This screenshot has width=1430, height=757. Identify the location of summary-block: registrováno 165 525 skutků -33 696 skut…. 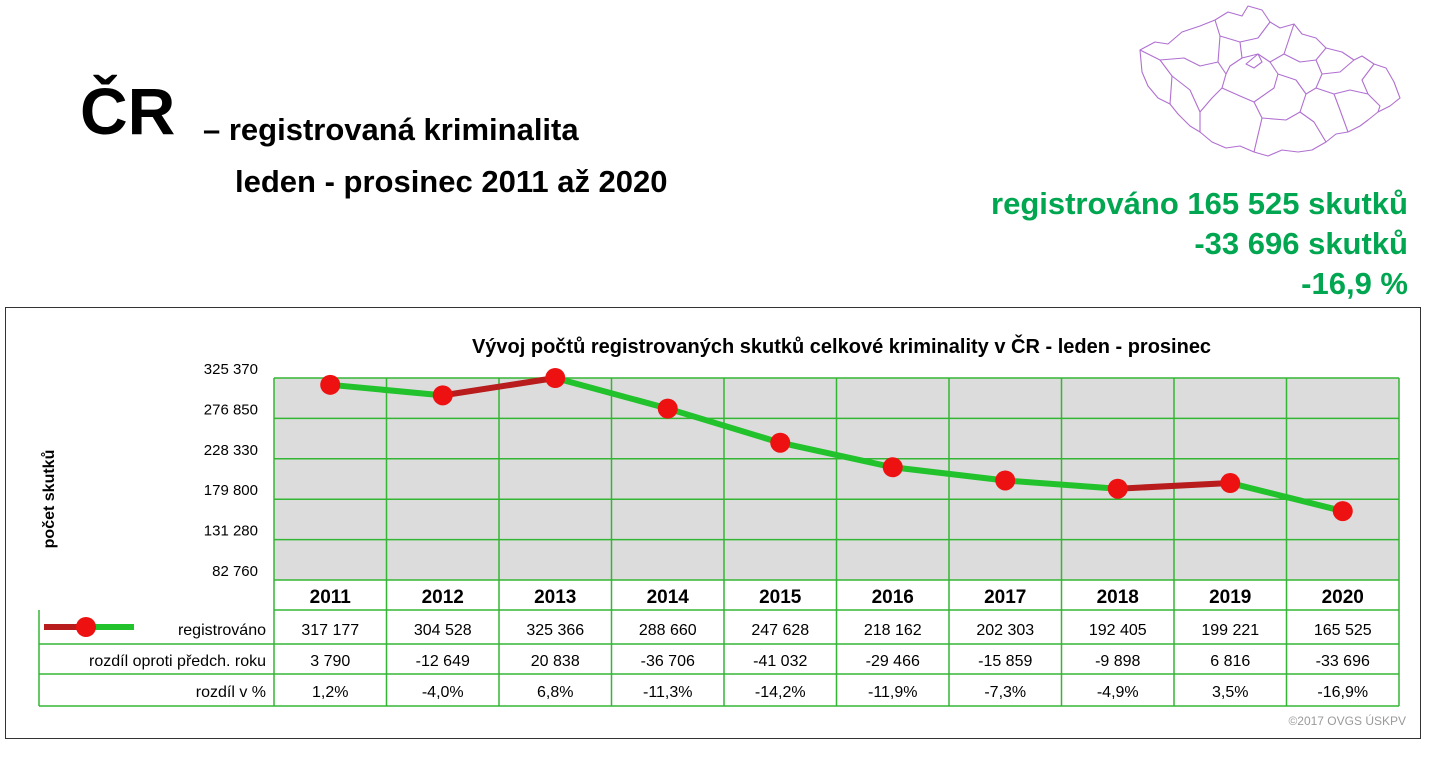
(1199, 244).